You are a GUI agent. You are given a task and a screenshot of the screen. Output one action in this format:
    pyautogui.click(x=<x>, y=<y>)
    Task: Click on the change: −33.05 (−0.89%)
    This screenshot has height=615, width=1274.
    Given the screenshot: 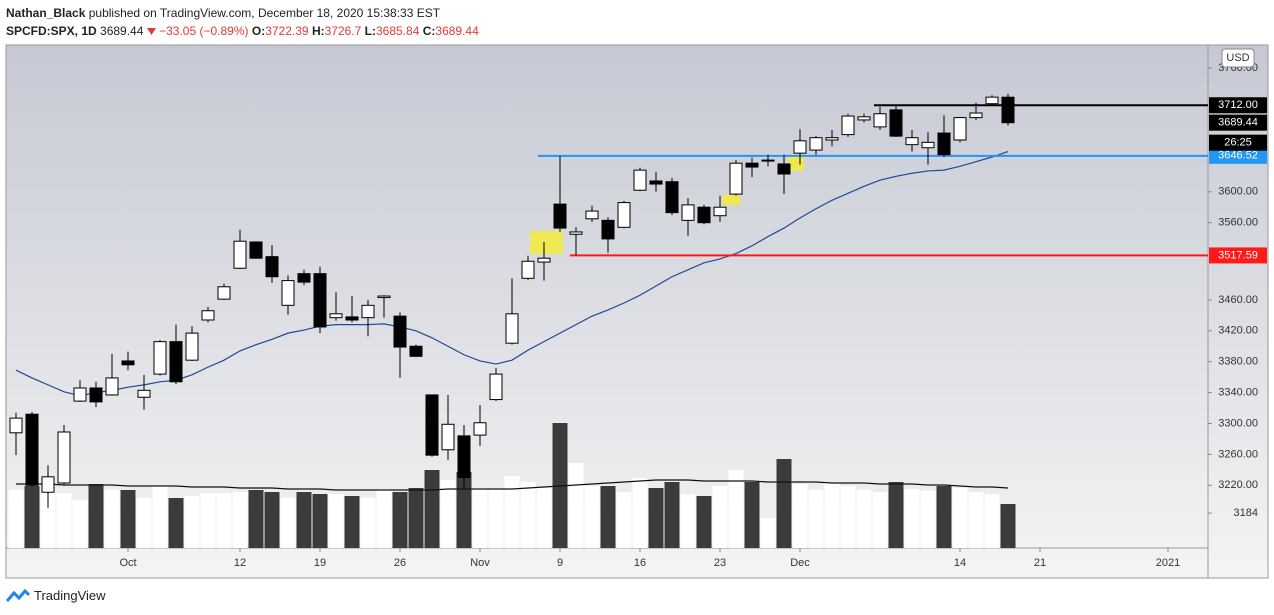 What is the action you would take?
    pyautogui.click(x=204, y=31)
    